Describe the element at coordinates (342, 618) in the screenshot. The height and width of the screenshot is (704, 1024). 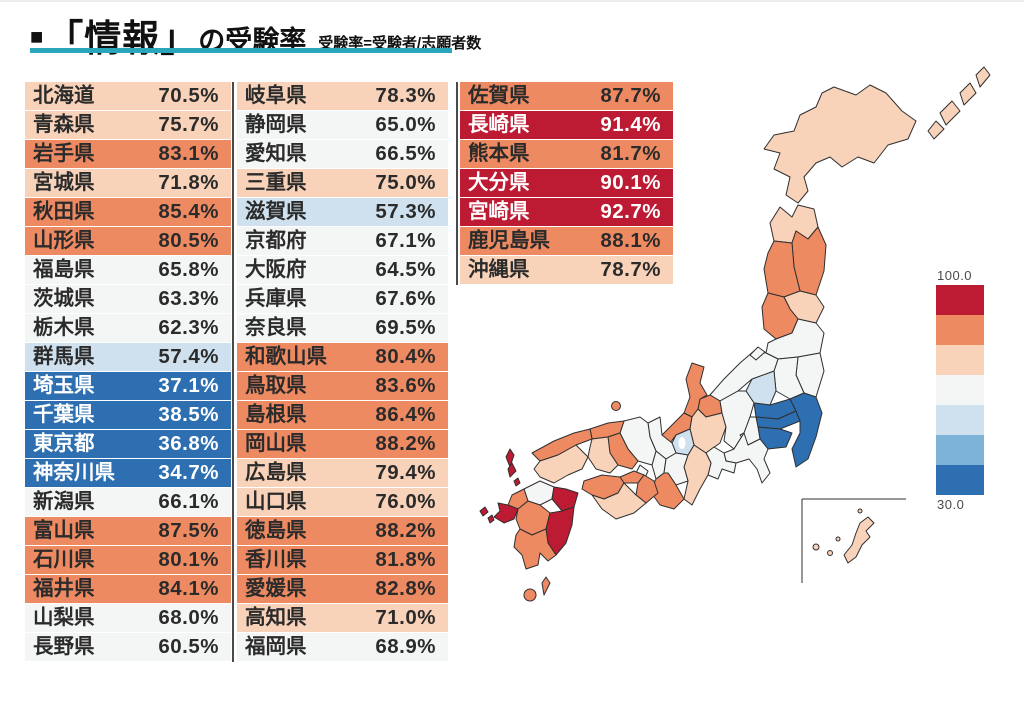
I see `table-row: 高知県 71.0%` at that location.